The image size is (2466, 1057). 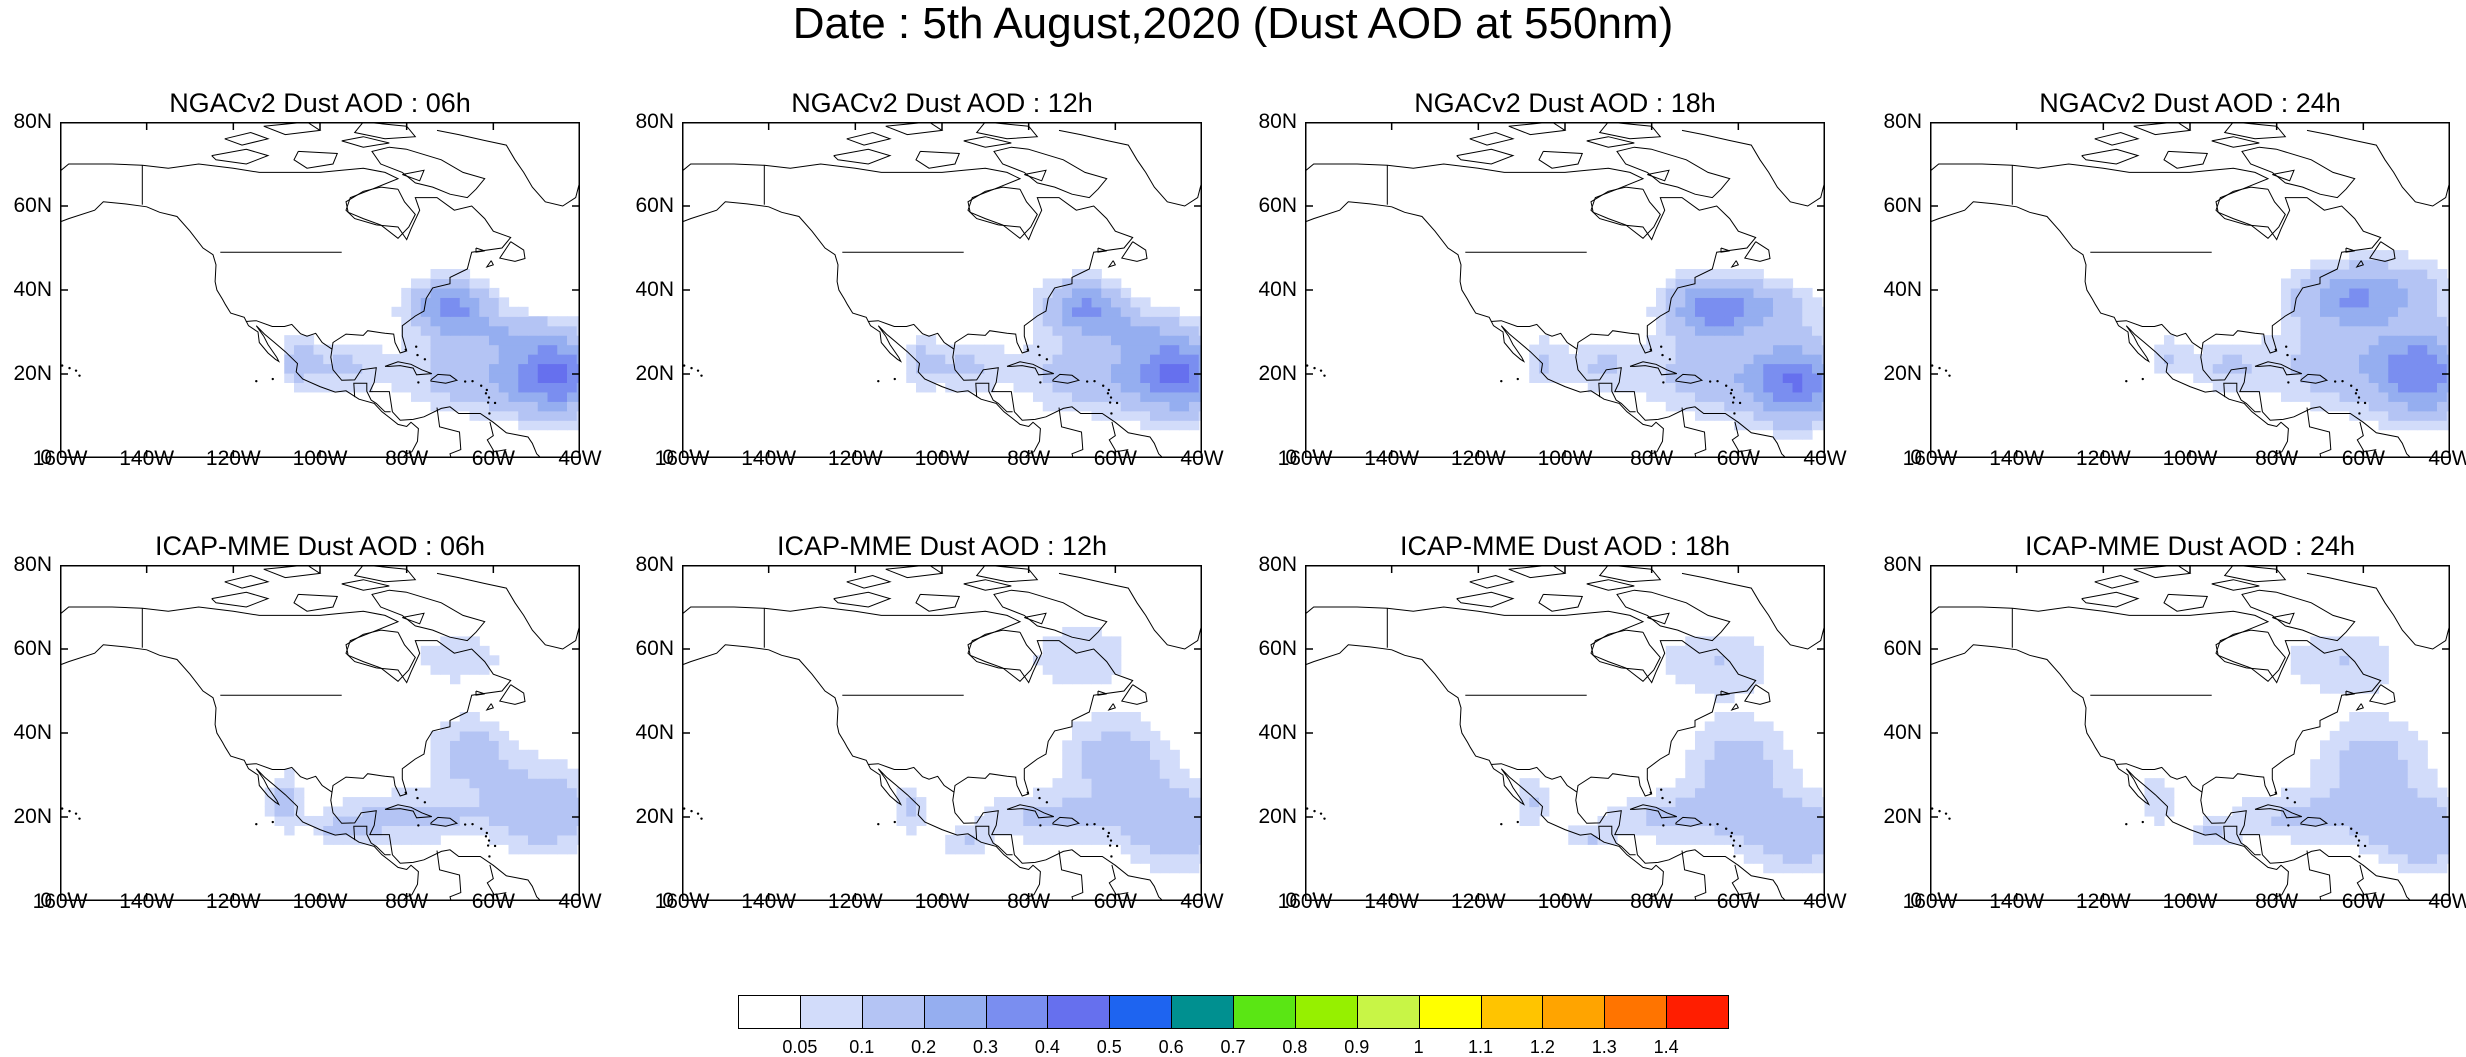 I want to click on lat-label: 40N, so click(x=1902, y=289).